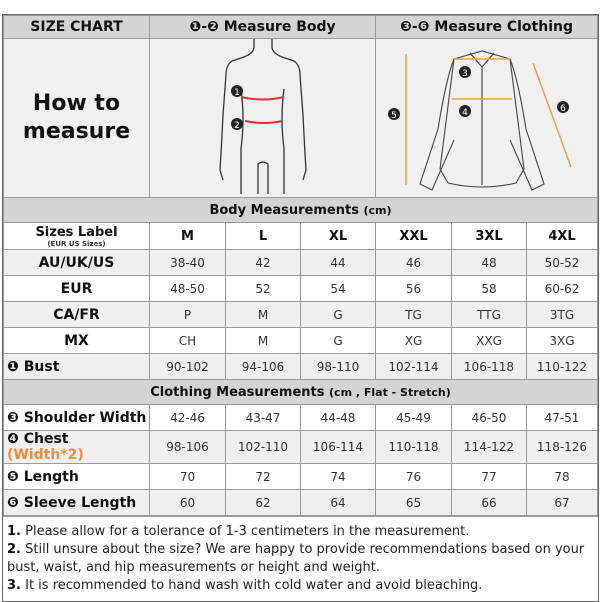 The height and width of the screenshot is (602, 600). I want to click on table-cell: CH, so click(187, 340).